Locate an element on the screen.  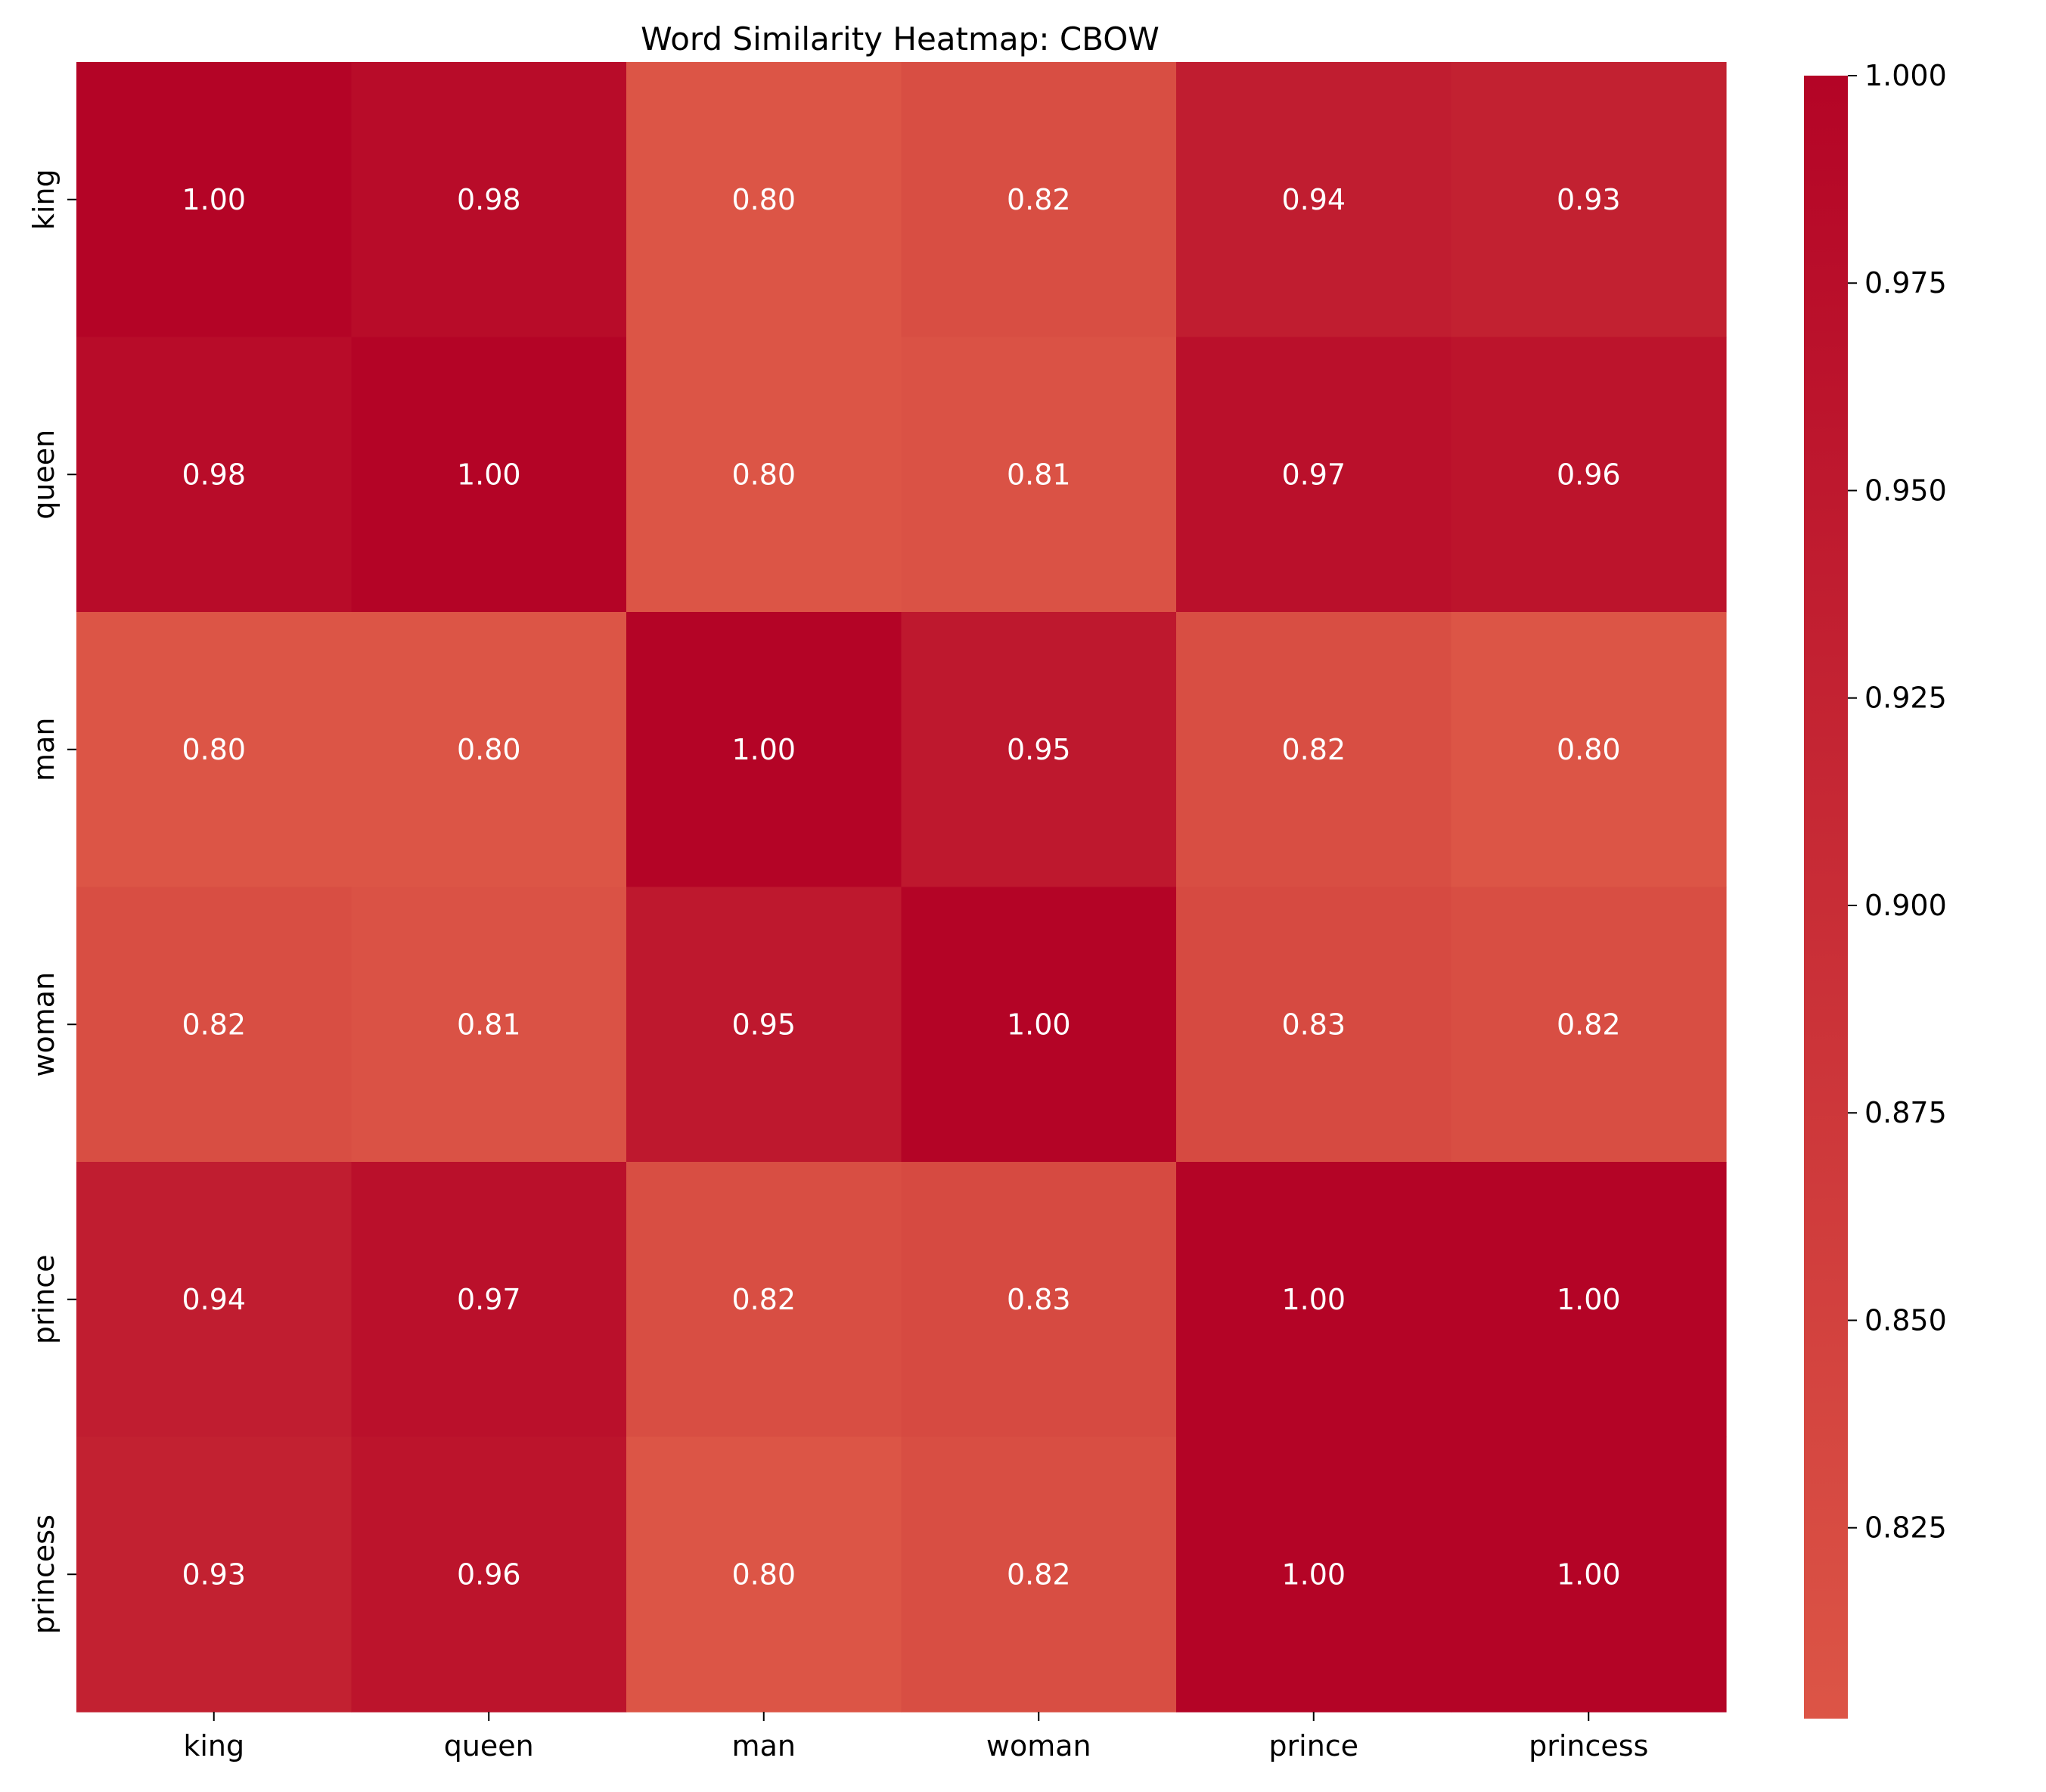
heatmap-cell-queen-queen is located at coordinates (489, 475).